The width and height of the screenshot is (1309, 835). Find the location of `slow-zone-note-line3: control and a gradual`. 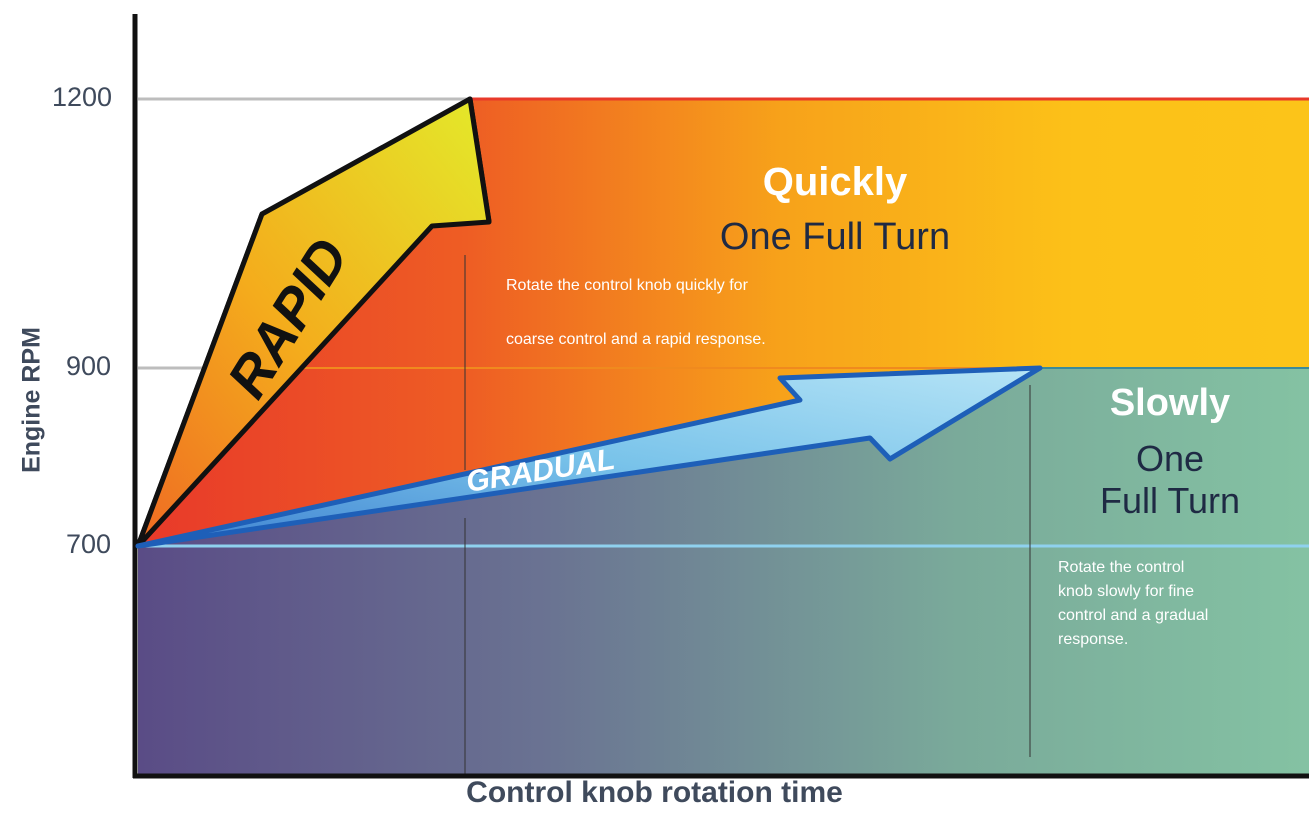

slow-zone-note-line3: control and a gradual is located at coordinates (1133, 615).